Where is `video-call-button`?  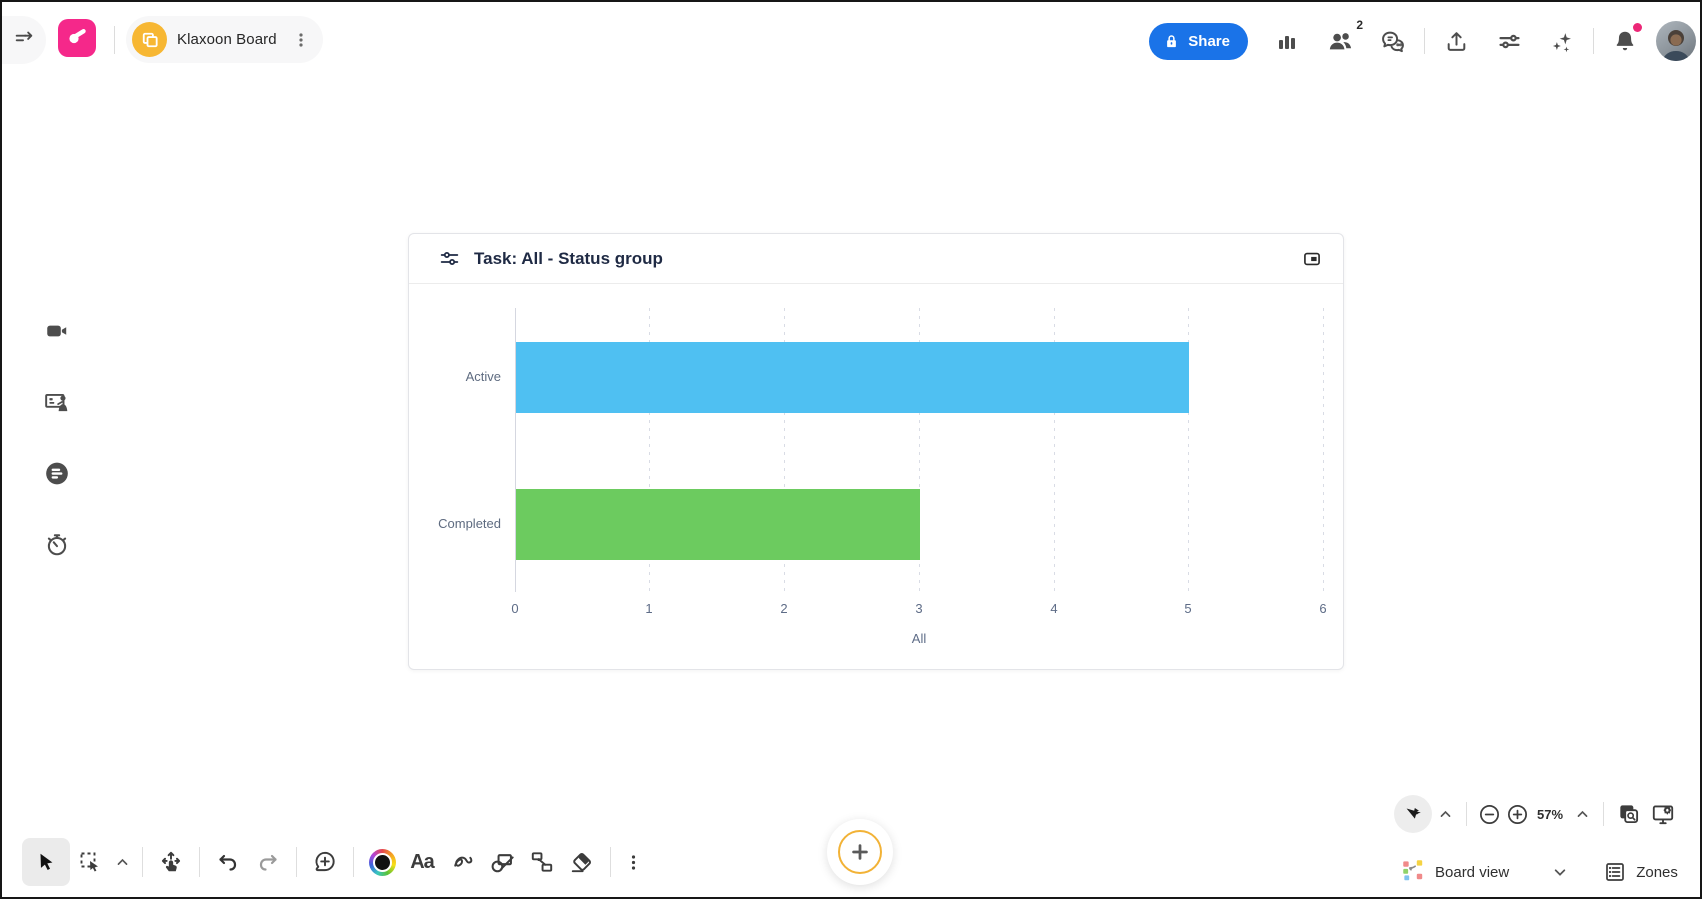
video-call-button is located at coordinates (57, 331).